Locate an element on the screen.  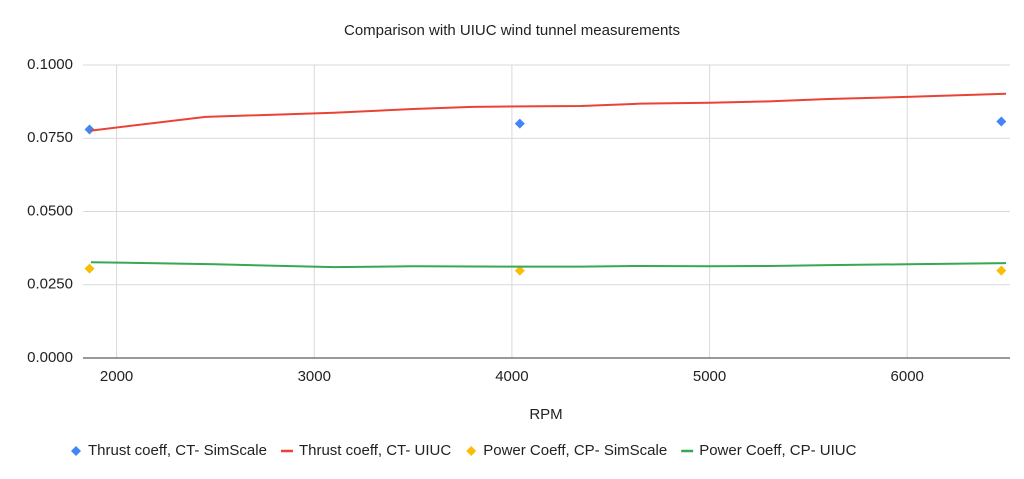
y-tick-label: 0.0750 is located at coordinates (50, 137).